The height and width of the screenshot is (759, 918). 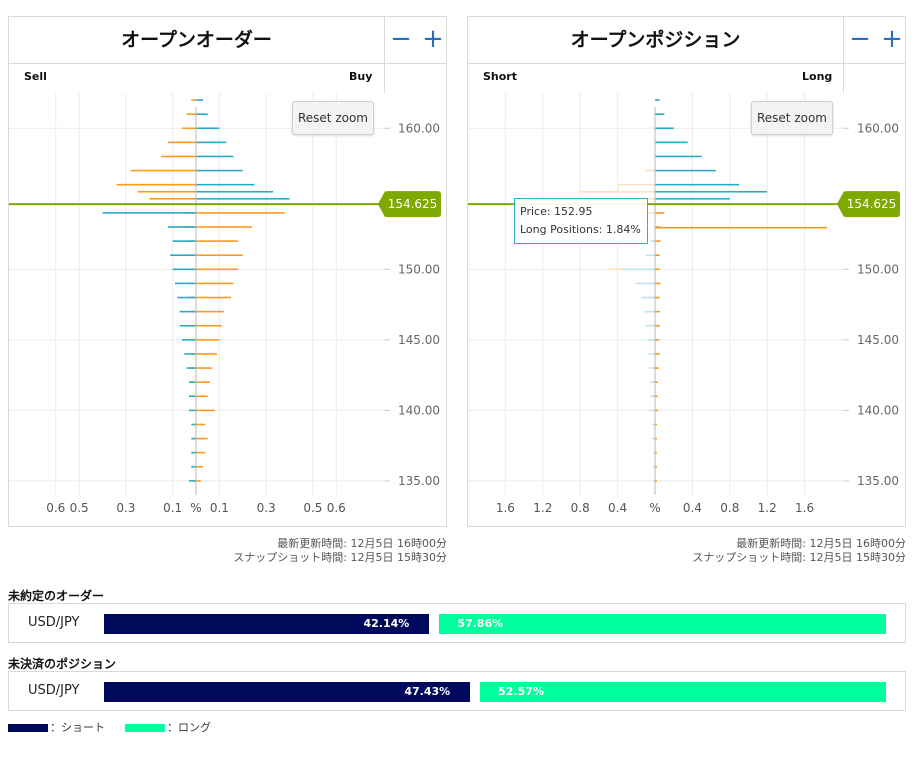 I want to click on price-tick-label: 160.00, so click(x=878, y=128).